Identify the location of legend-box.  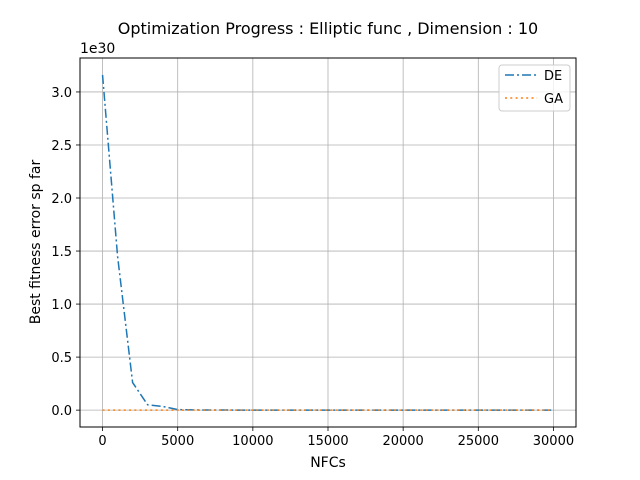
(534, 88).